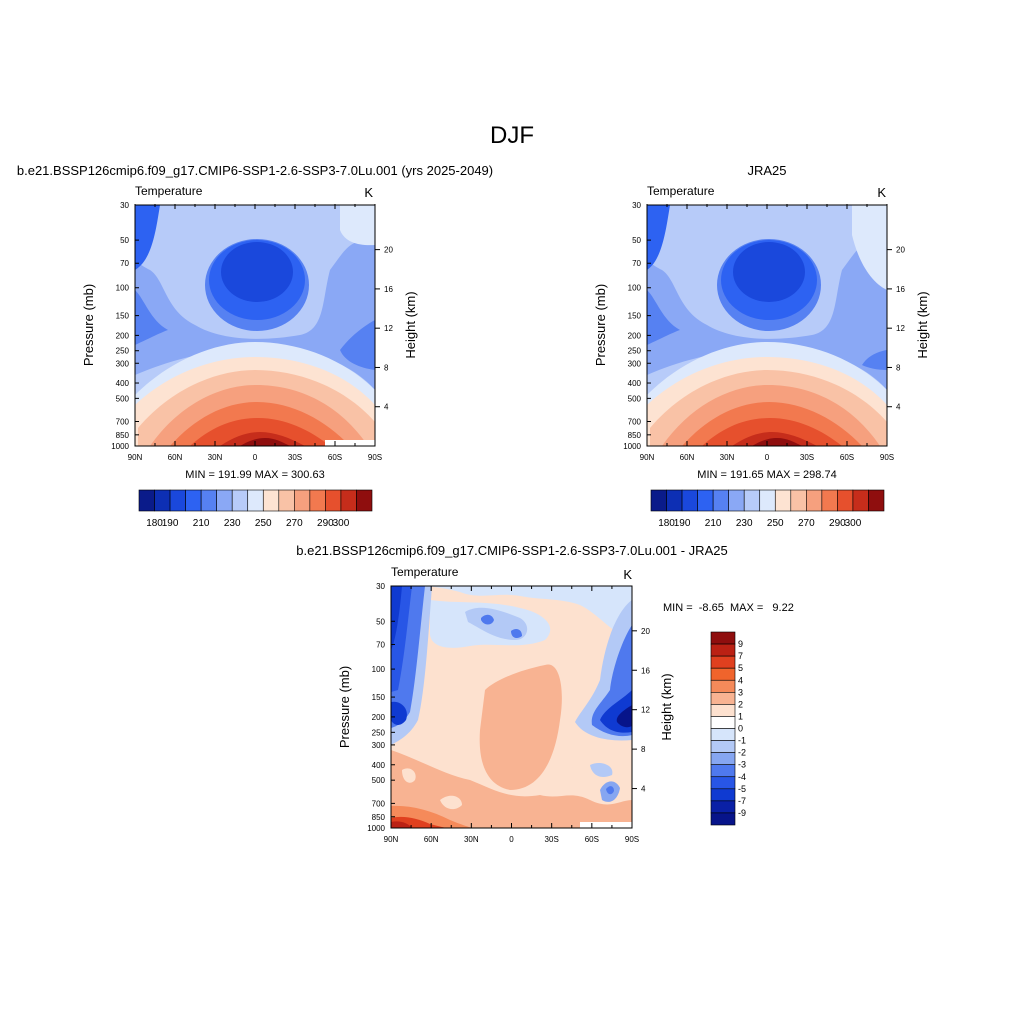  What do you see at coordinates (922, 324) in the screenshot?
I see `panel-obs-ylabel-right: Height (km)` at bounding box center [922, 324].